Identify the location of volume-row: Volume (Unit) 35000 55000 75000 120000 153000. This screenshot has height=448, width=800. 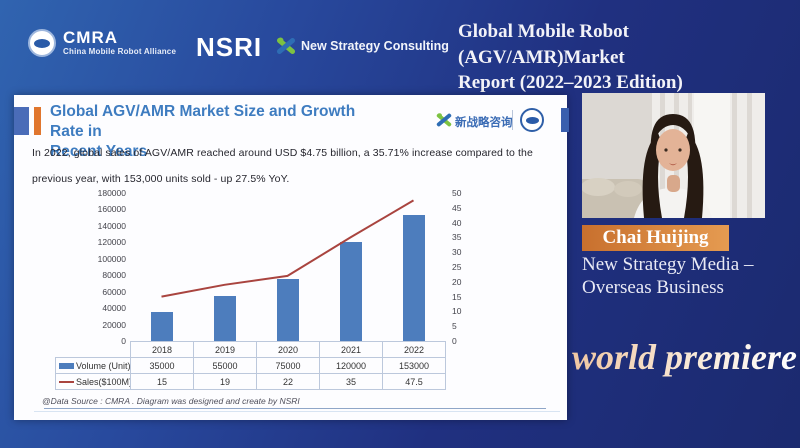
(250, 365).